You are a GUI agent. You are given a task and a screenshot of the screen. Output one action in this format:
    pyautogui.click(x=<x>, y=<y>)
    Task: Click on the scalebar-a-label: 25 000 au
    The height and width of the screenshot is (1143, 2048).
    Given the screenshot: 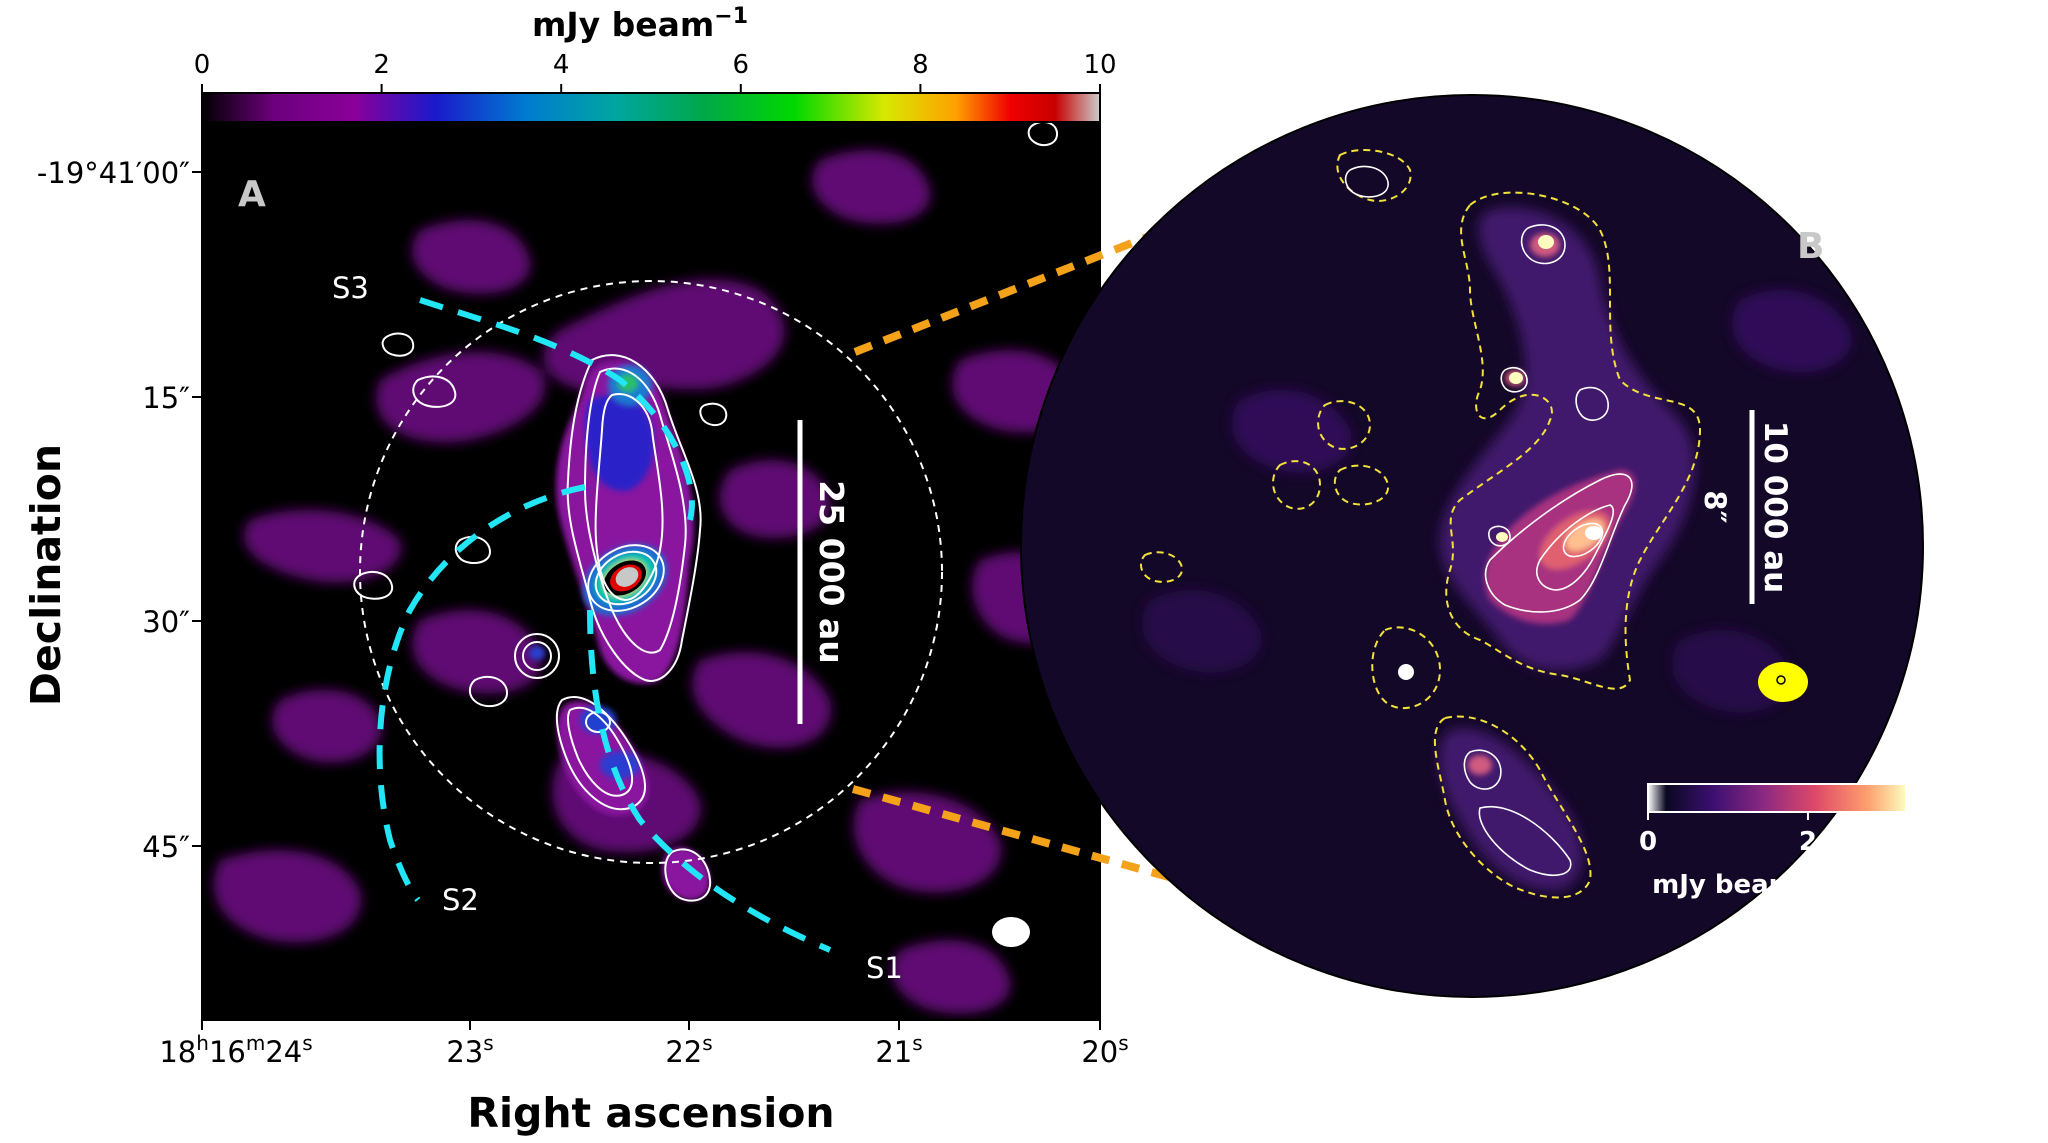 What is the action you would take?
    pyautogui.click(x=831, y=572)
    